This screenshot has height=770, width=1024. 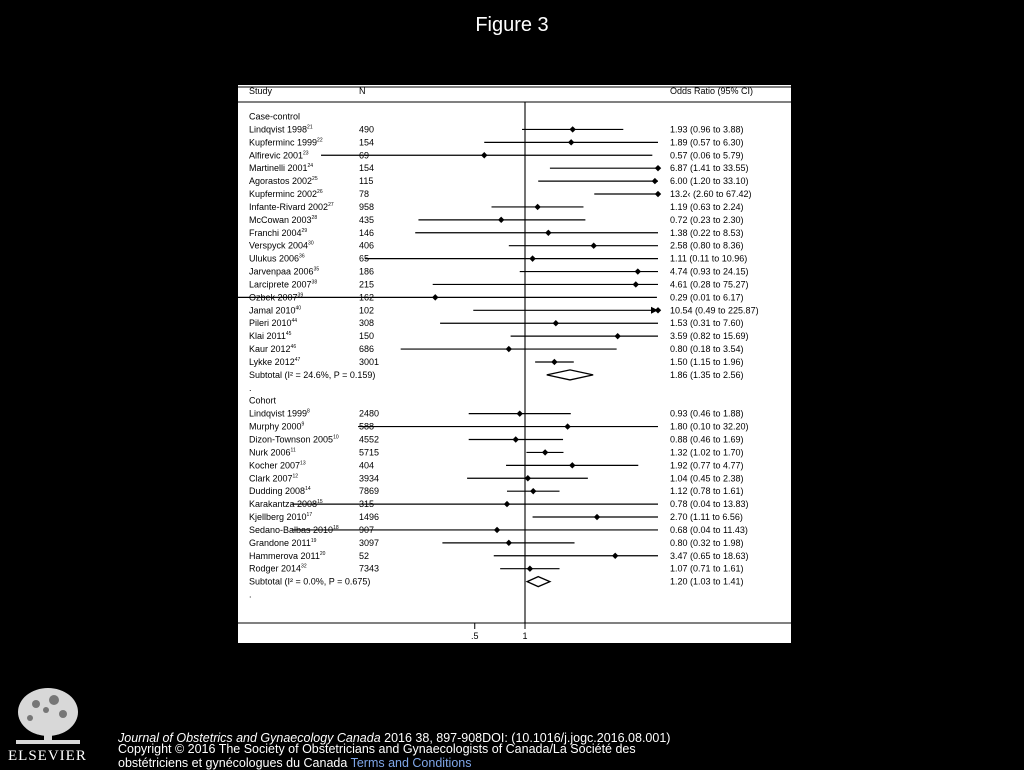 What do you see at coordinates (47, 756) in the screenshot?
I see `publisher-logo-text: ELSEVIER` at bounding box center [47, 756].